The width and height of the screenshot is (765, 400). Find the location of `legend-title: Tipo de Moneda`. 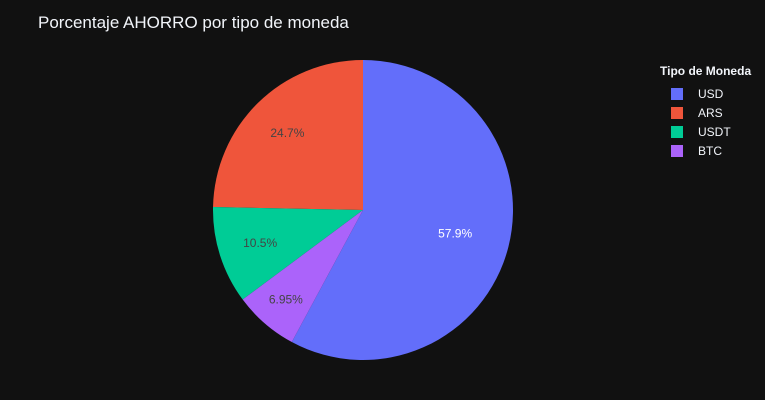

legend-title: Tipo de Moneda is located at coordinates (706, 71).